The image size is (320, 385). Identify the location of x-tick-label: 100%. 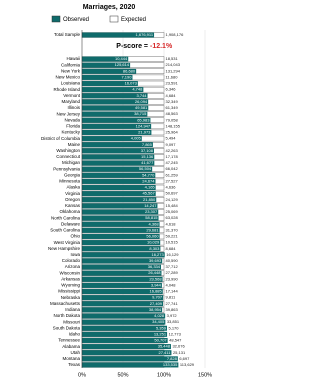
(164, 375).